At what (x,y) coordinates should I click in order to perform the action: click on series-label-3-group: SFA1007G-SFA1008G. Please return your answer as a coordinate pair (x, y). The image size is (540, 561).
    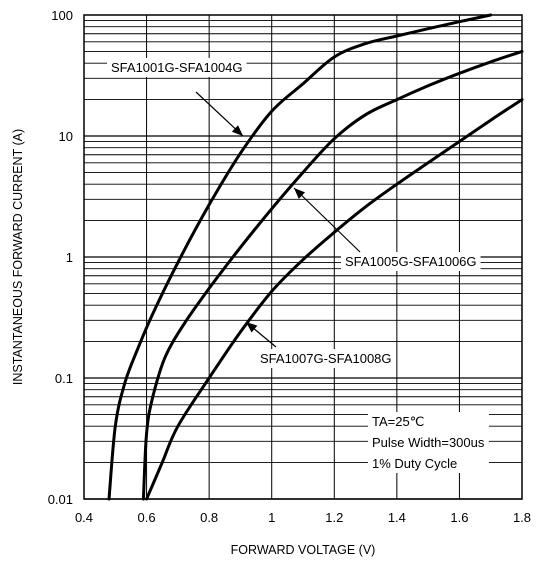
    Looking at the image, I should click on (326, 358).